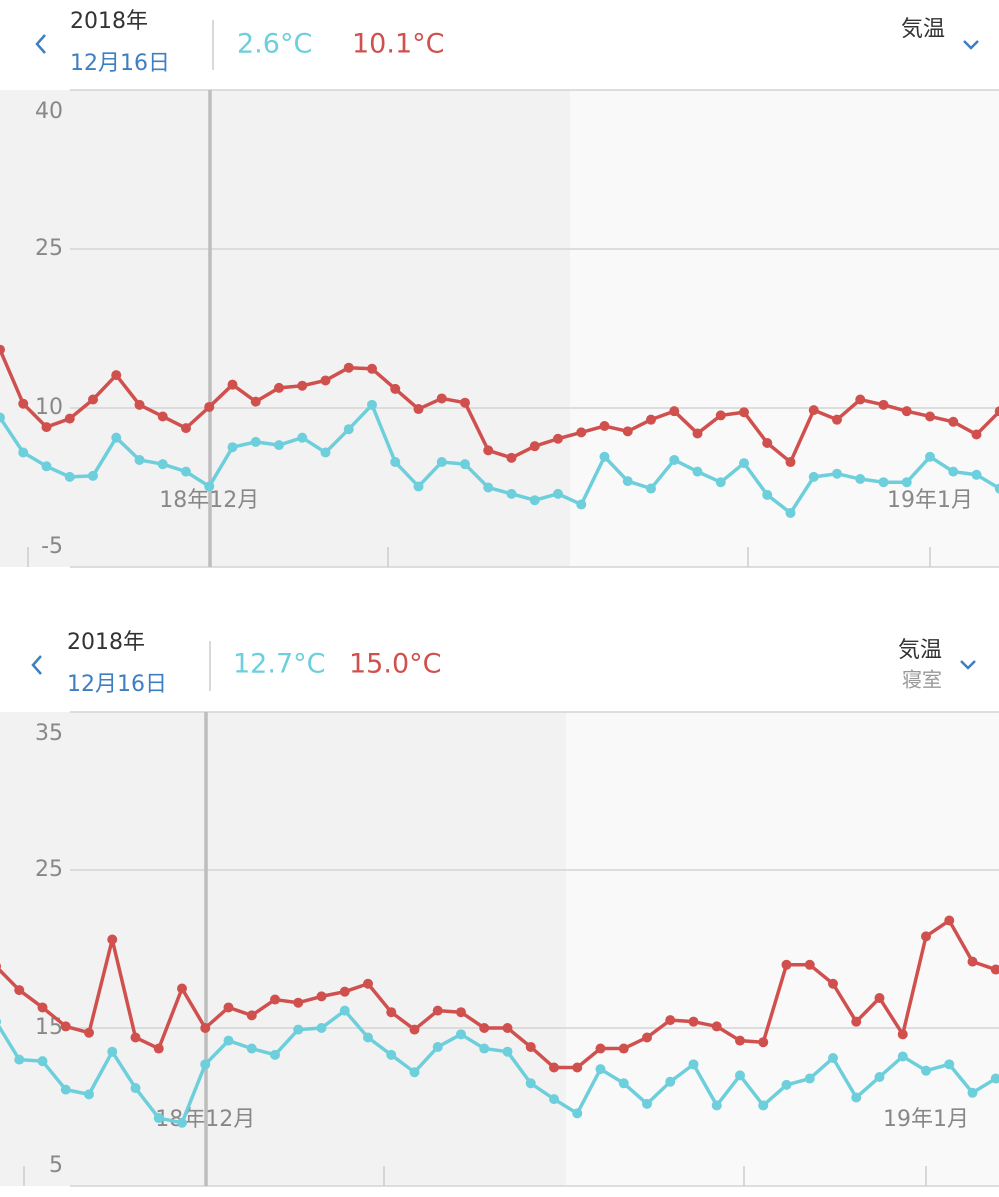  What do you see at coordinates (49, 111) in the screenshot?
I see `y-tick-label: 40` at bounding box center [49, 111].